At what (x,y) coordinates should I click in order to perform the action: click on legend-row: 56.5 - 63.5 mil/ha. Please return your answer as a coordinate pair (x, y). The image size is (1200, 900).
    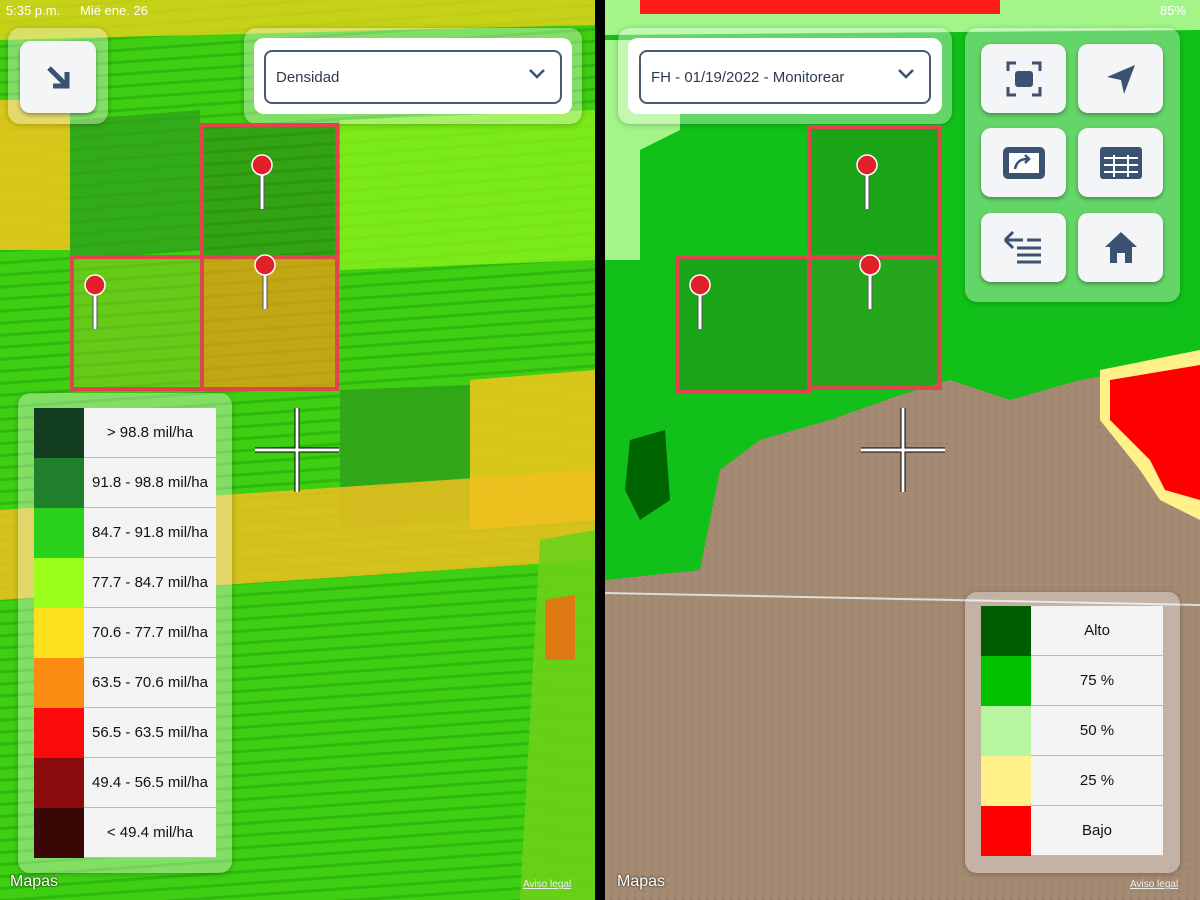
    Looking at the image, I should click on (125, 733).